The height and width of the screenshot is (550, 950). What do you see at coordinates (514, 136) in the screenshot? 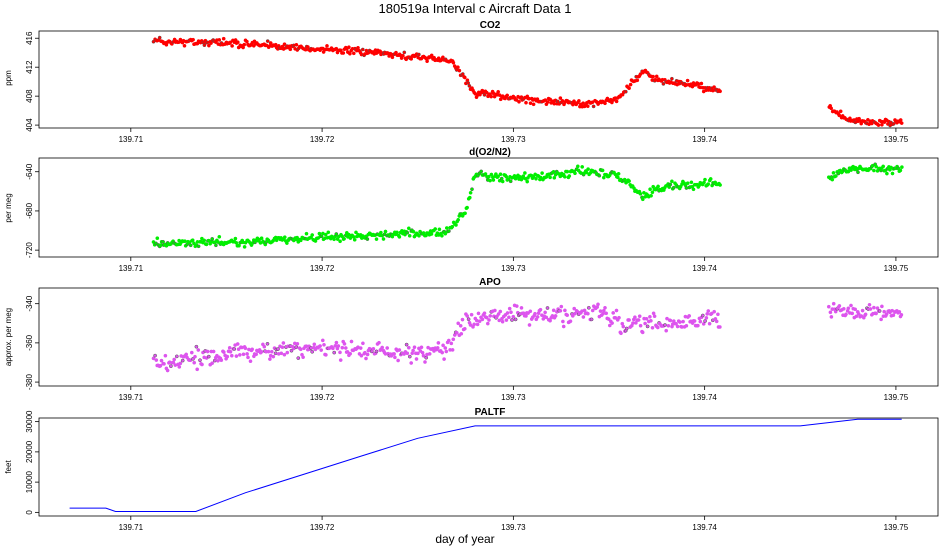
I see `x-axis: 139.71 139.72 139.73 139.74 139.75` at bounding box center [514, 136].